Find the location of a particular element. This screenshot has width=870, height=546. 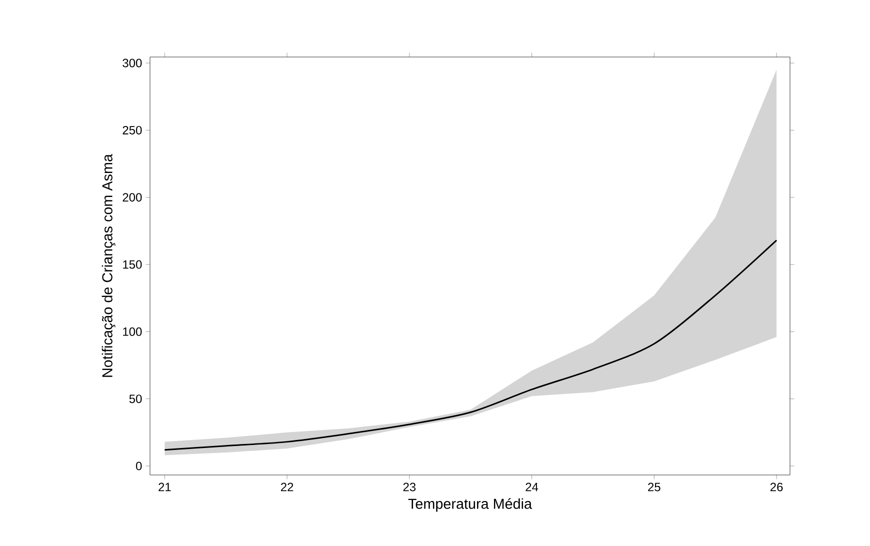

y-tick-label: 100 is located at coordinates (132, 331).